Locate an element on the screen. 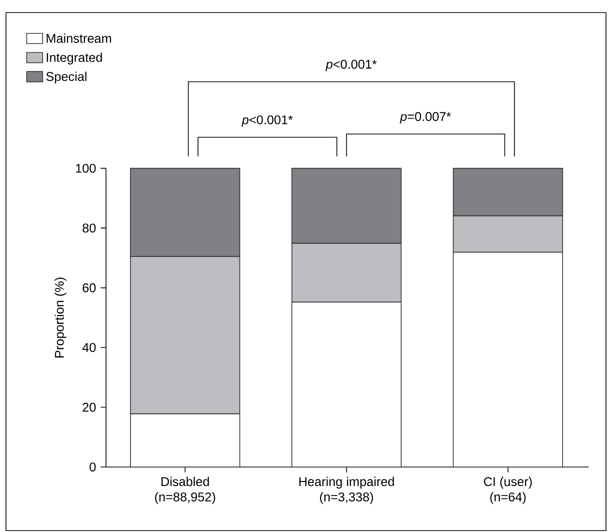 The image size is (608, 532). y-tick-label: 40 is located at coordinates (89, 347).